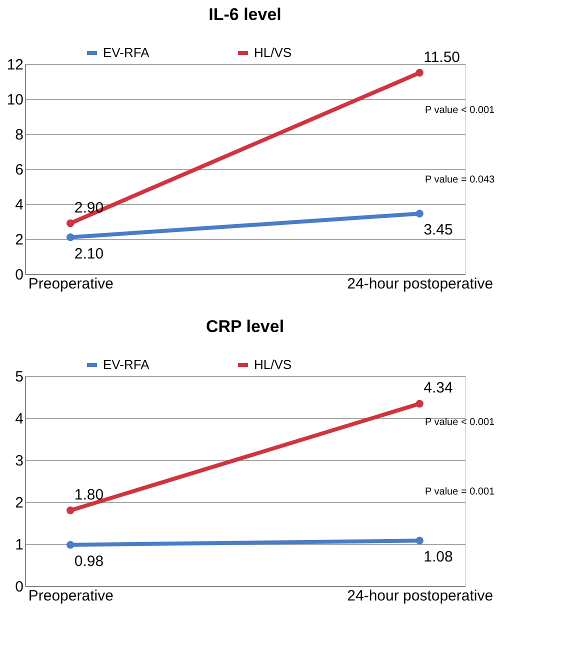 The image size is (567, 657). I want to click on y-tick-label: 3, so click(19, 461).